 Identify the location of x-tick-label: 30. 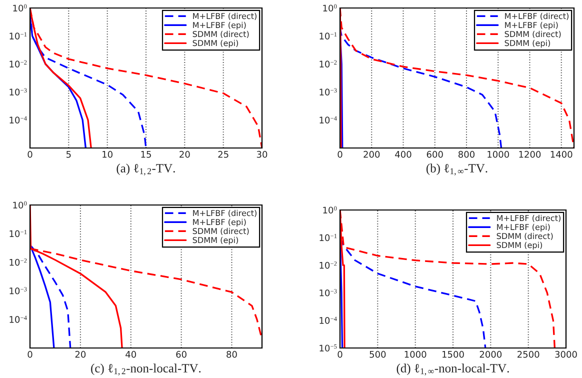
(262, 154).